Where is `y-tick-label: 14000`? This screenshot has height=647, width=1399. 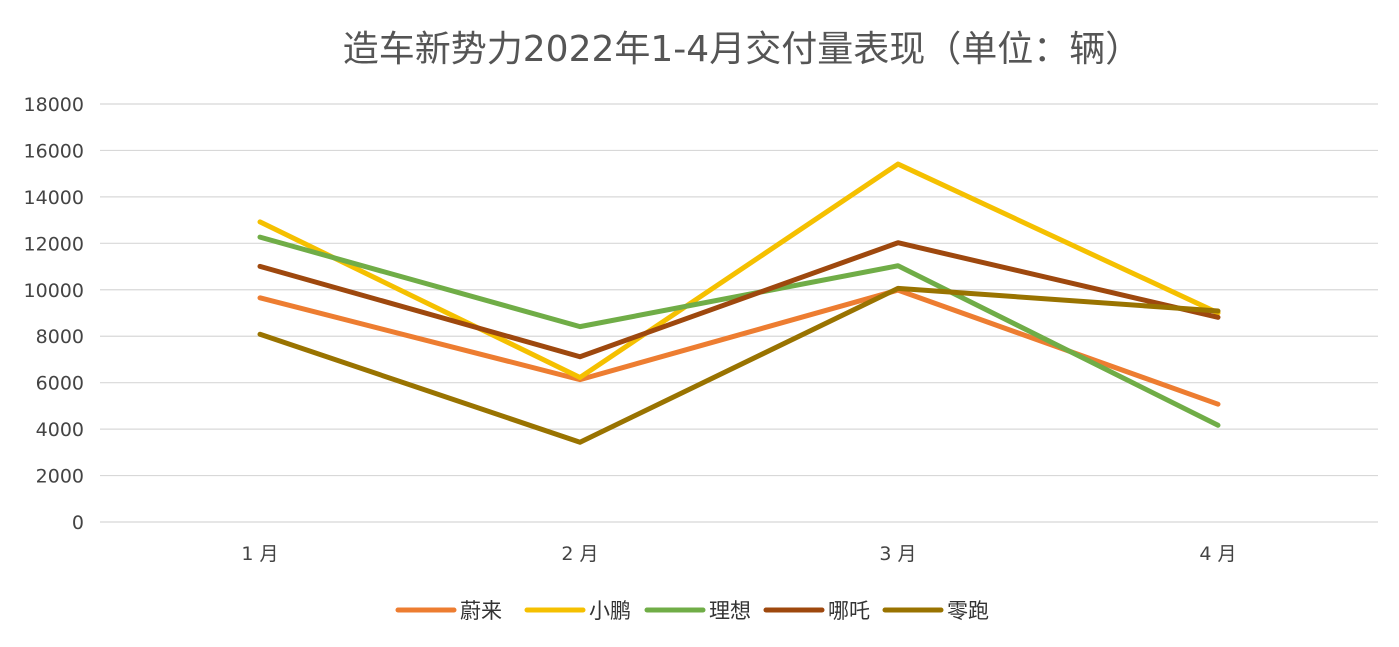
y-tick-label: 14000 is located at coordinates (54, 198).